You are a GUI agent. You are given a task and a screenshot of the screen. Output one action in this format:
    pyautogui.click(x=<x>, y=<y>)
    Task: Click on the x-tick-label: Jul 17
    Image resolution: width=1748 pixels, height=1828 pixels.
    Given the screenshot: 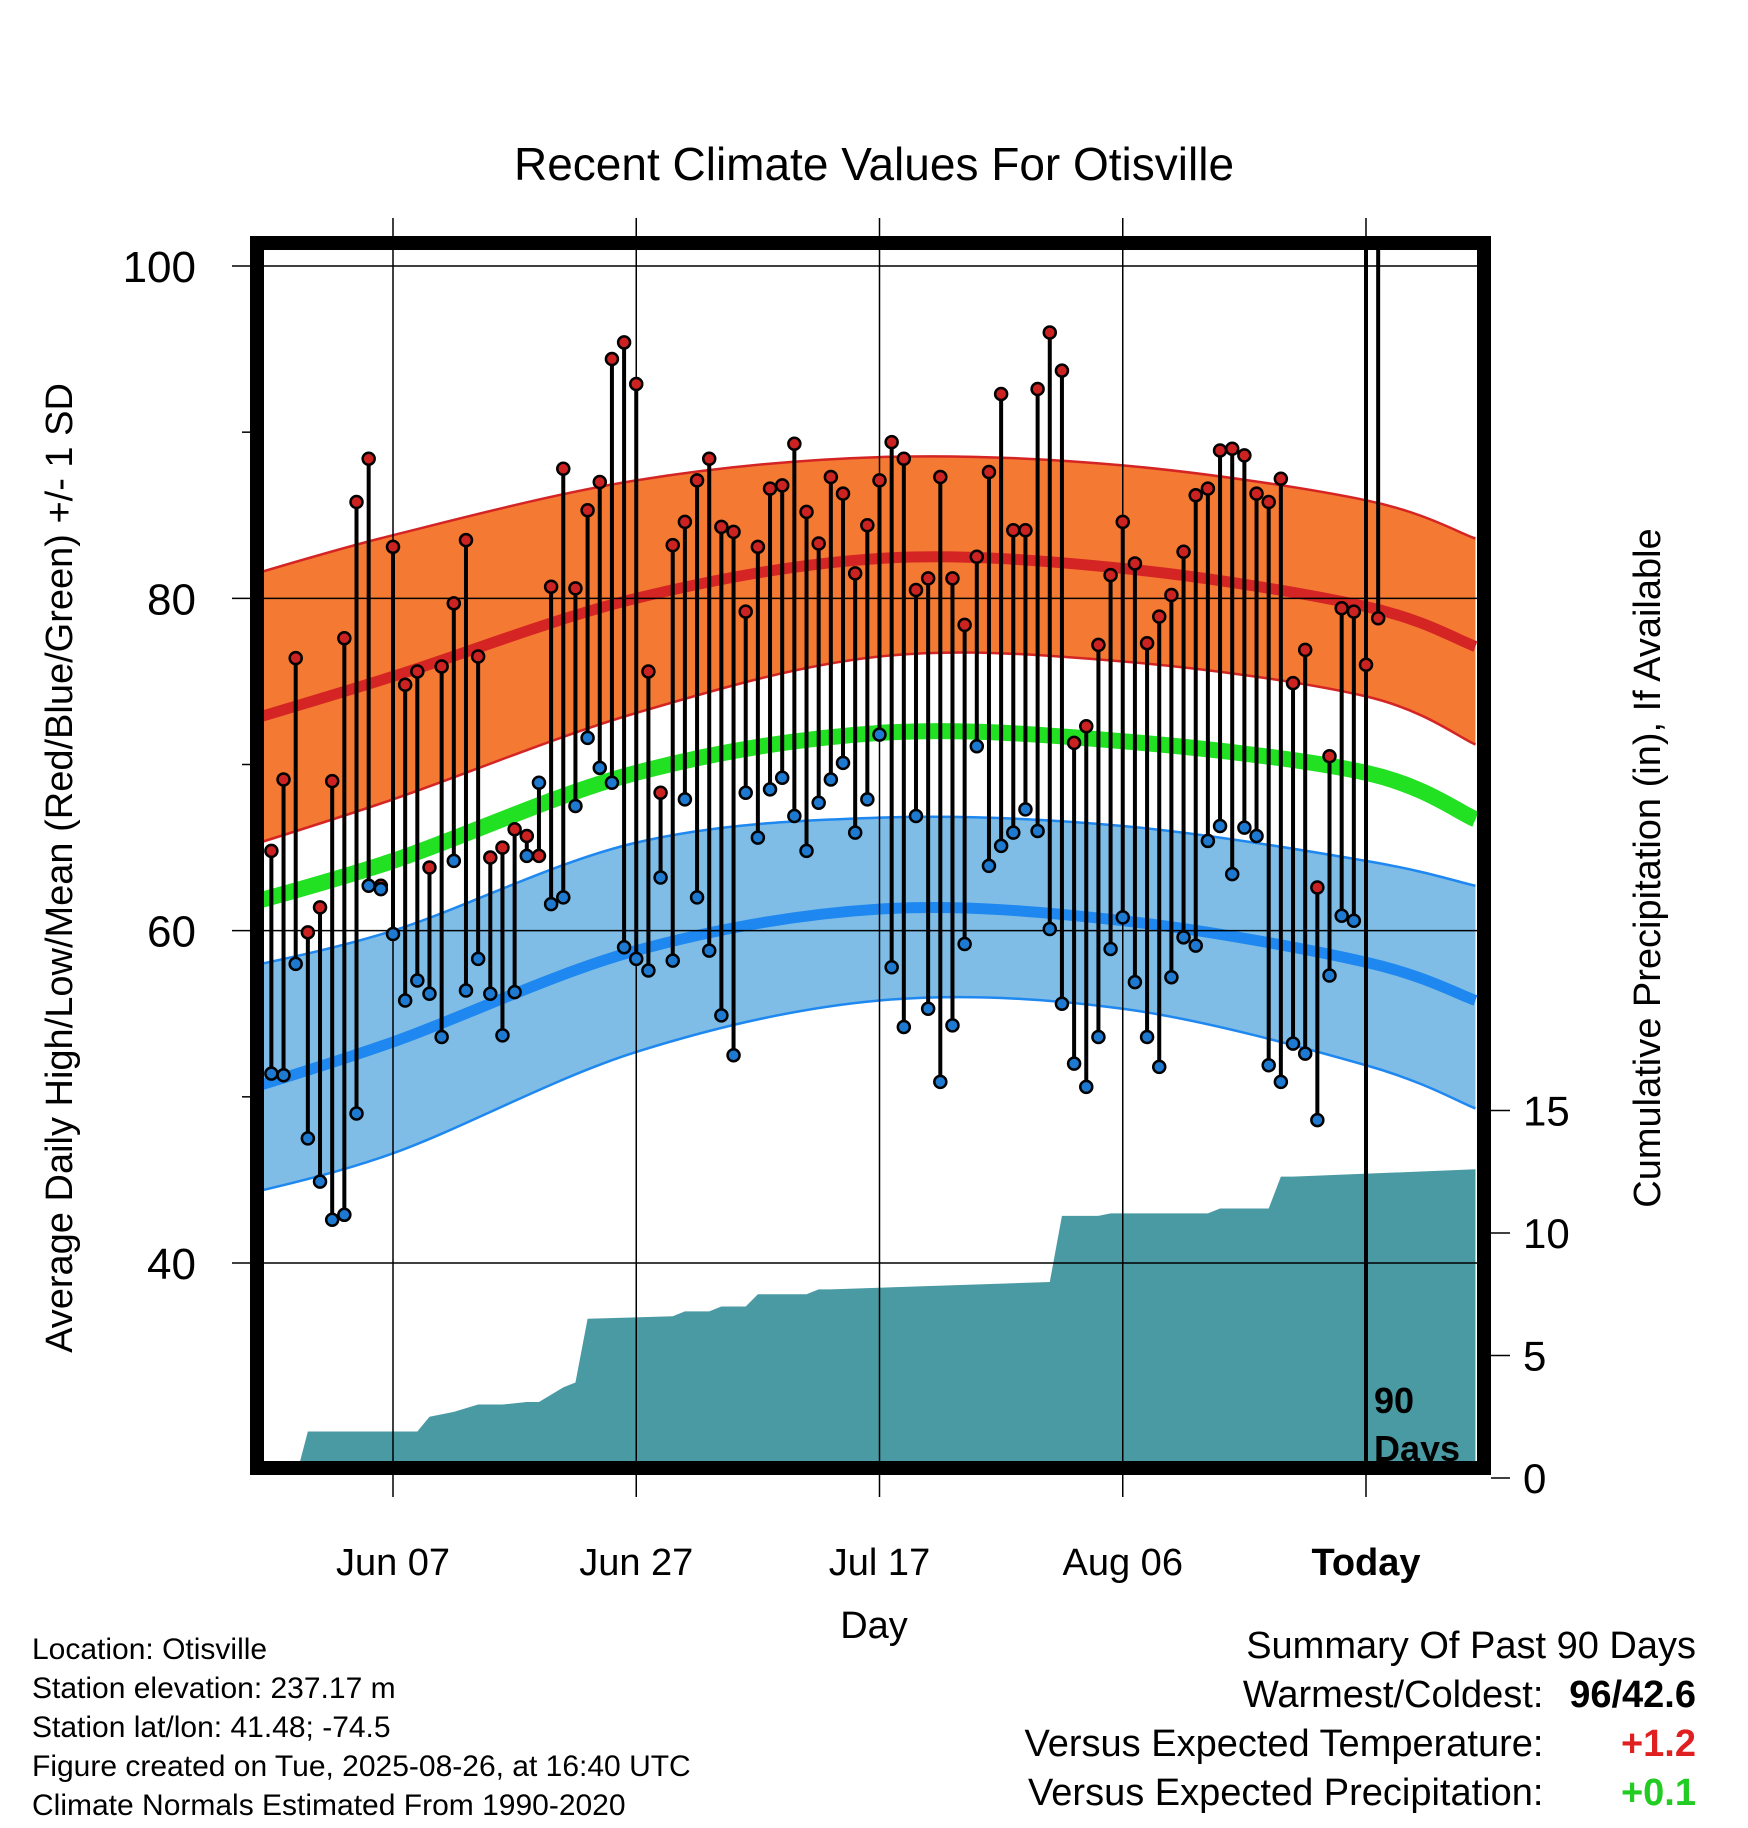 What is the action you would take?
    pyautogui.click(x=879, y=1563)
    